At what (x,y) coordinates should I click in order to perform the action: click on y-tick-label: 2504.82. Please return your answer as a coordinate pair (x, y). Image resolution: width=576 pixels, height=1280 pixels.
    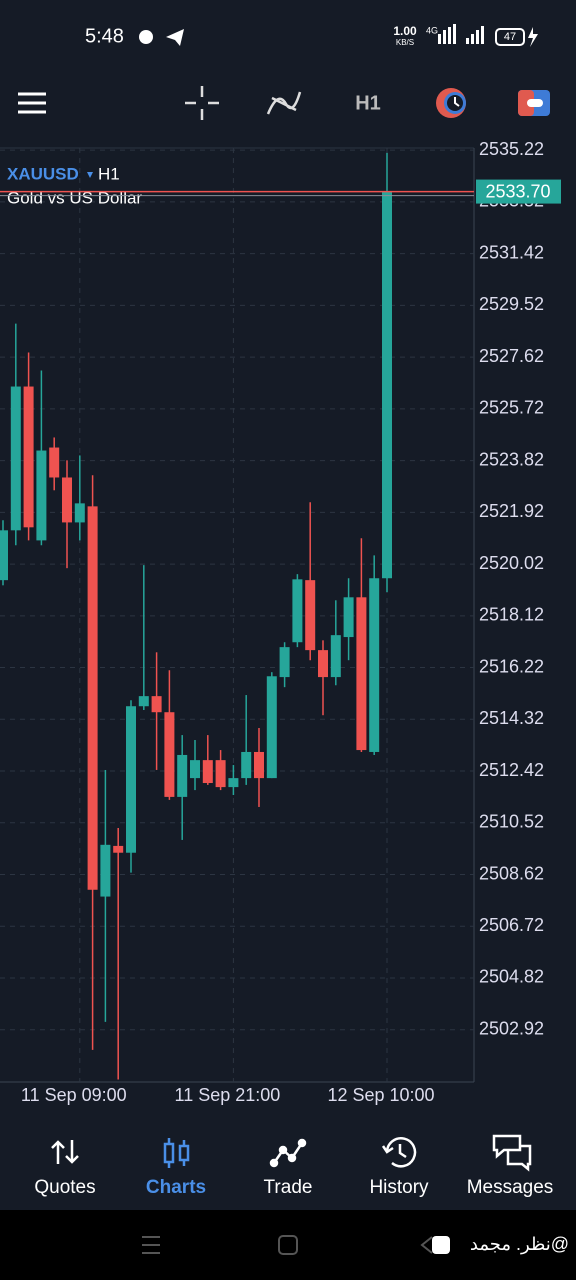
    Looking at the image, I should click on (511, 977).